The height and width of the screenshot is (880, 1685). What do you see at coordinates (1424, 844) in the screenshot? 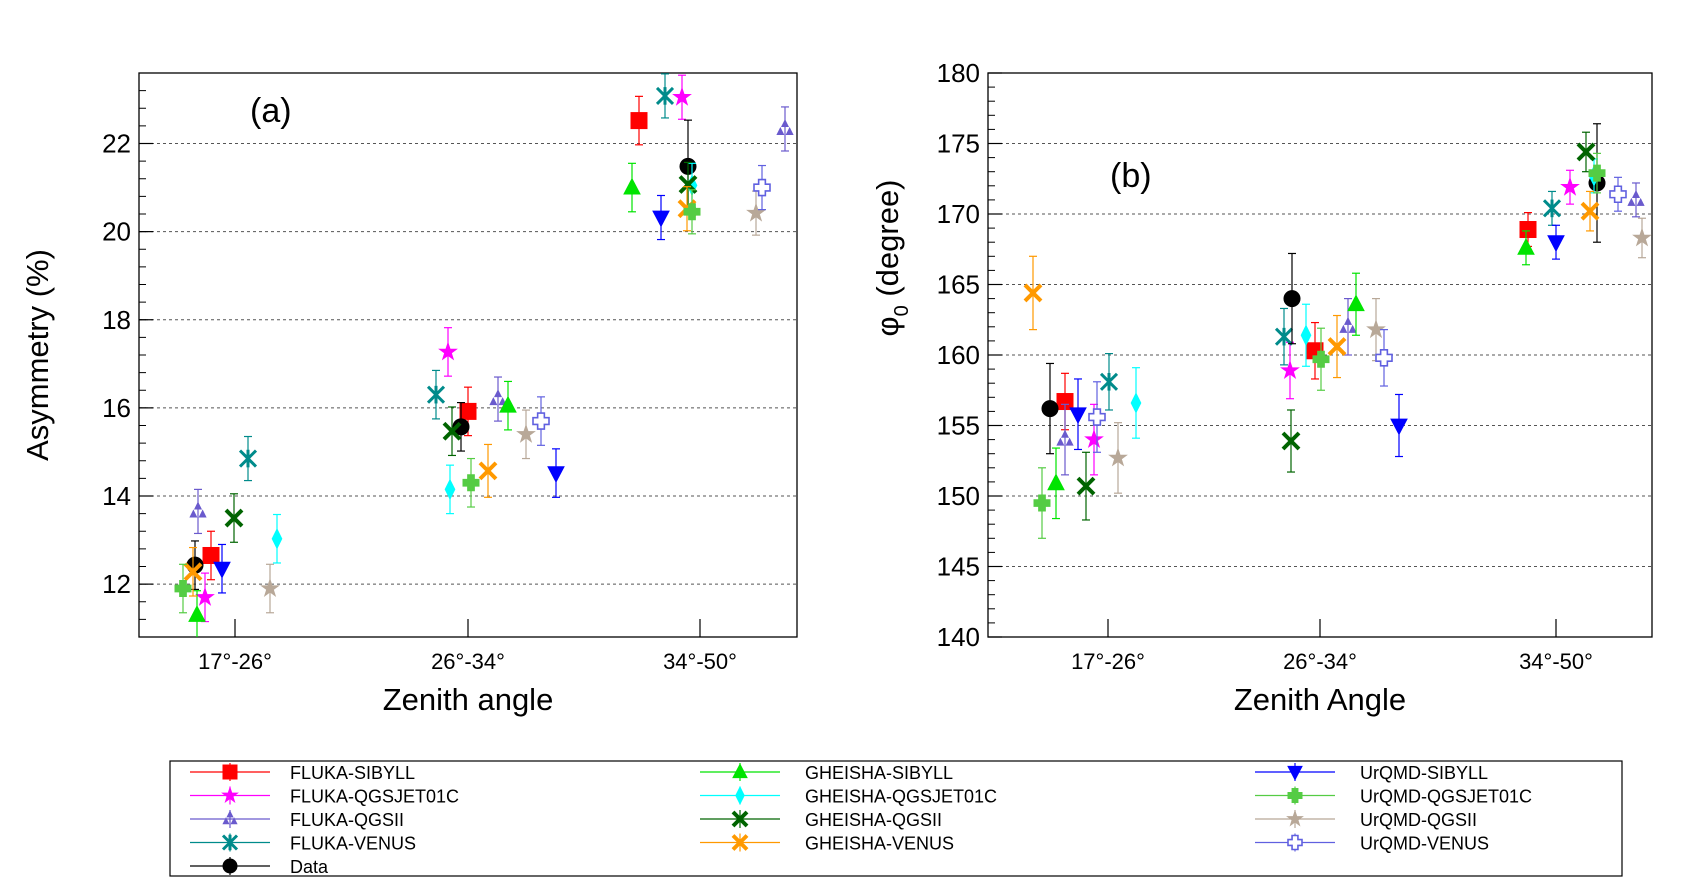
I see `legend-label: UrQMD-VENUS` at bounding box center [1424, 844].